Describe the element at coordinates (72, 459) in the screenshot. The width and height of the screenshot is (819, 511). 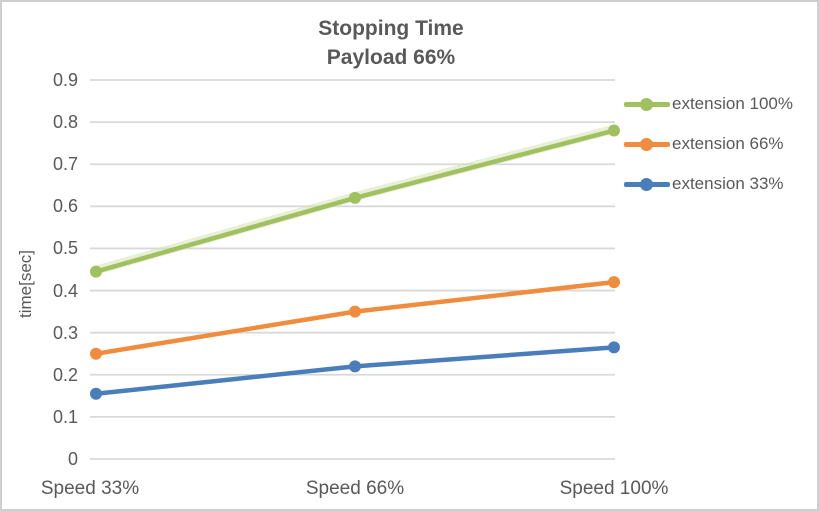
I see `y-tick-label: 0` at that location.